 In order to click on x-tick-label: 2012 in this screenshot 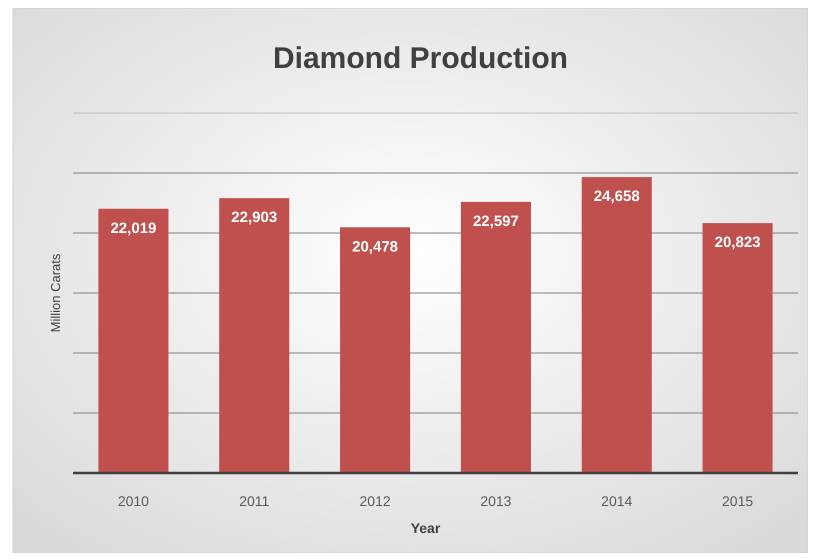, I will do `click(375, 501)`.